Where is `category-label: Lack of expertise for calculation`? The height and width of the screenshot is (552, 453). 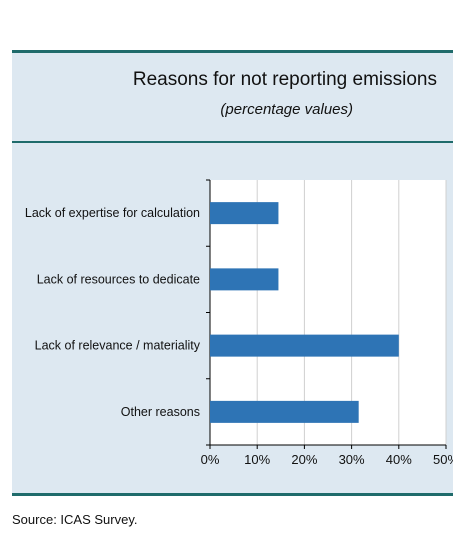 category-label: Lack of expertise for calculation is located at coordinates (112, 213).